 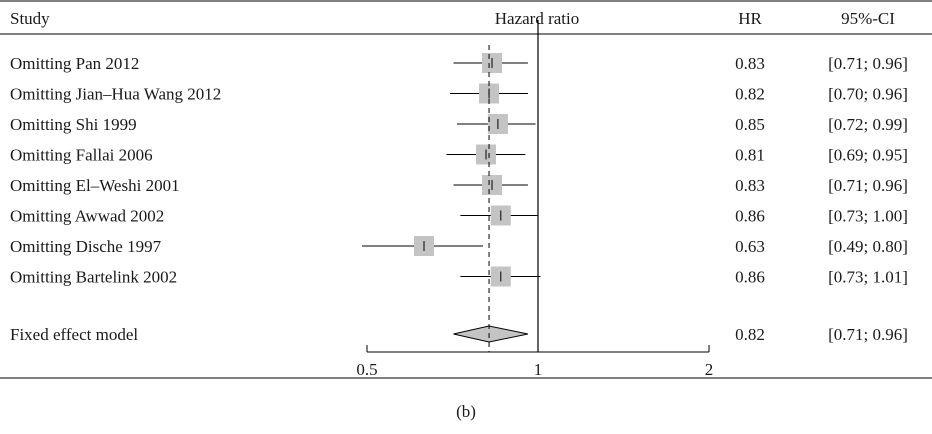 I want to click on study-label: Omitting Dische 1997, so click(x=86, y=246).